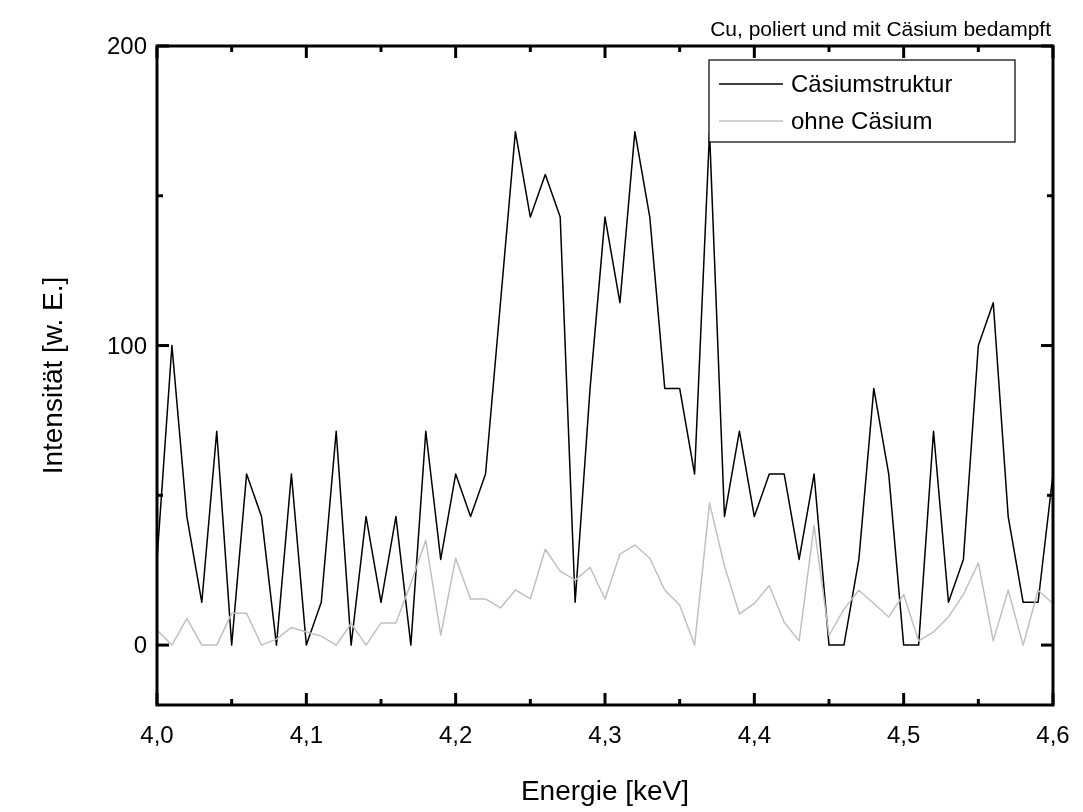  I want to click on x-tick-label: 4,6, so click(1053, 734).